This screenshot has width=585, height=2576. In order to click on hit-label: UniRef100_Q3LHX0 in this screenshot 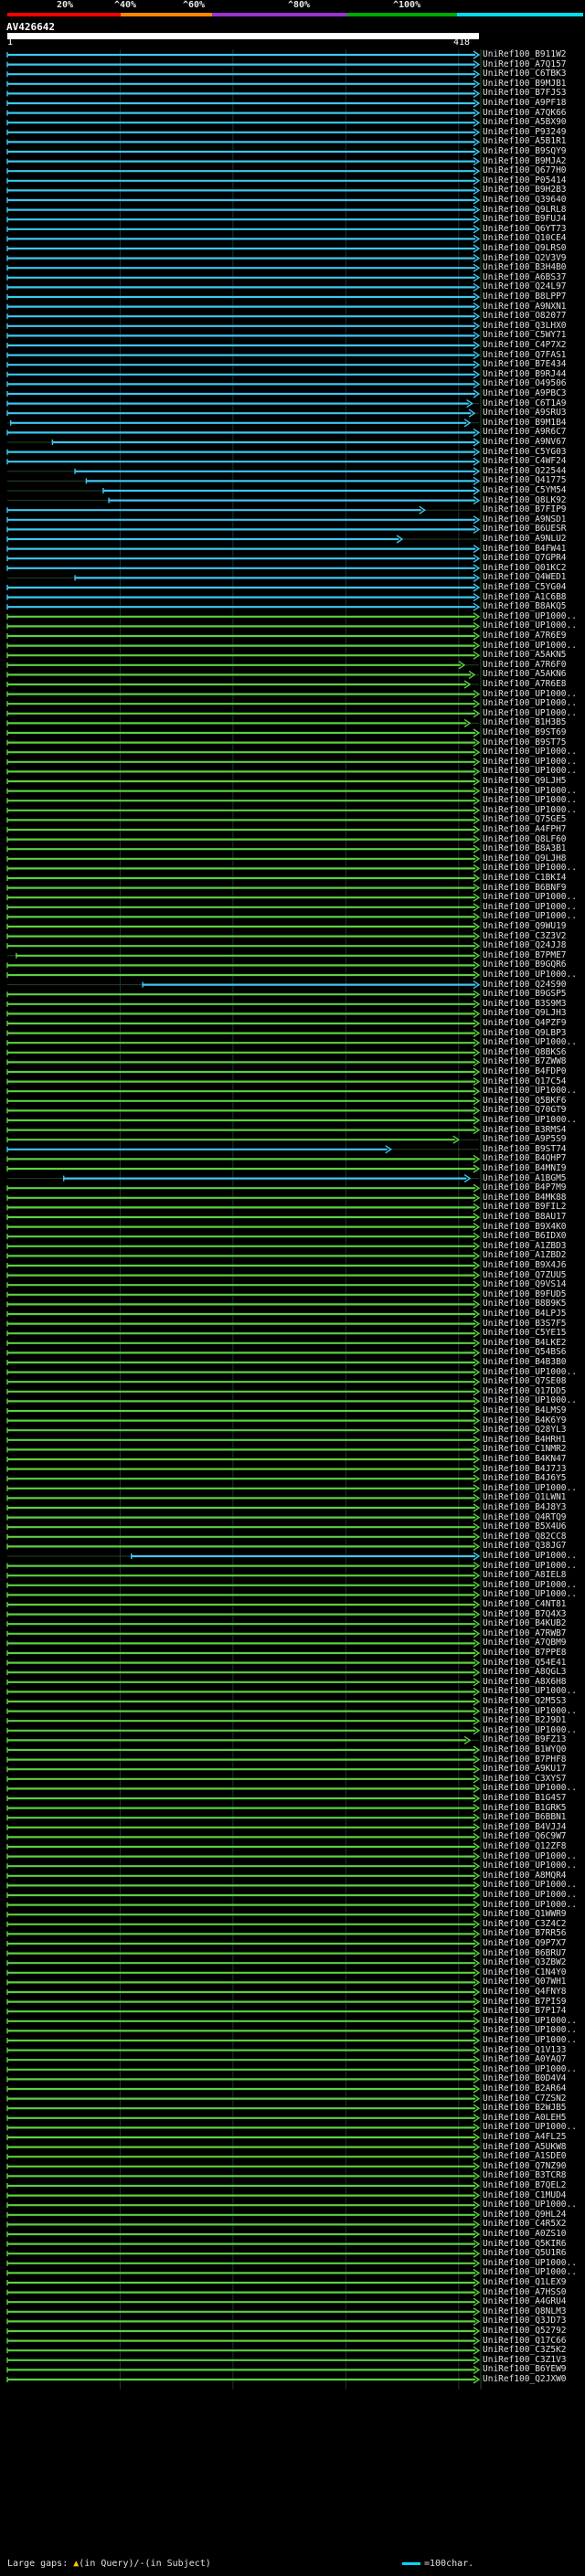, I will do `click(525, 325)`.